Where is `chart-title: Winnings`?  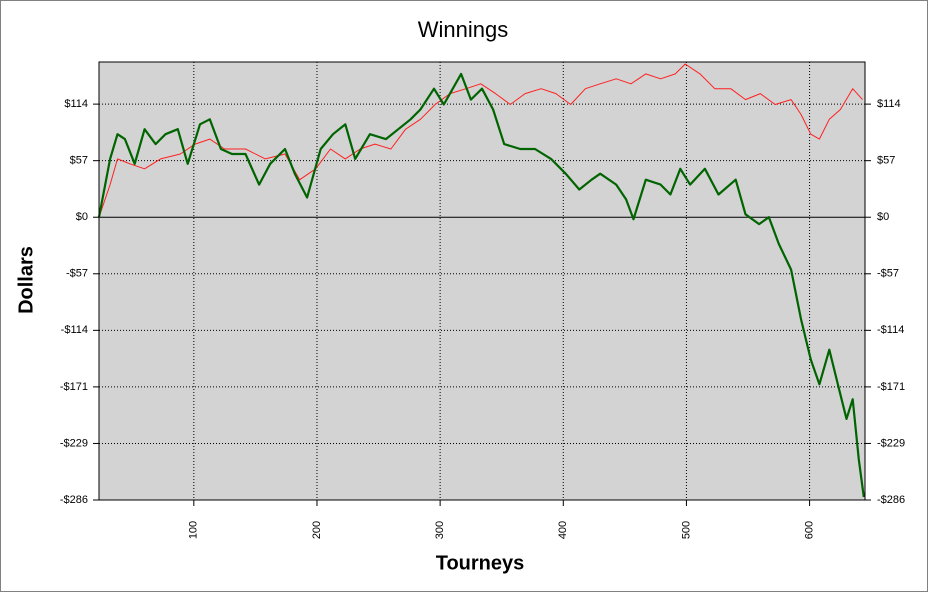 chart-title: Winnings is located at coordinates (463, 29).